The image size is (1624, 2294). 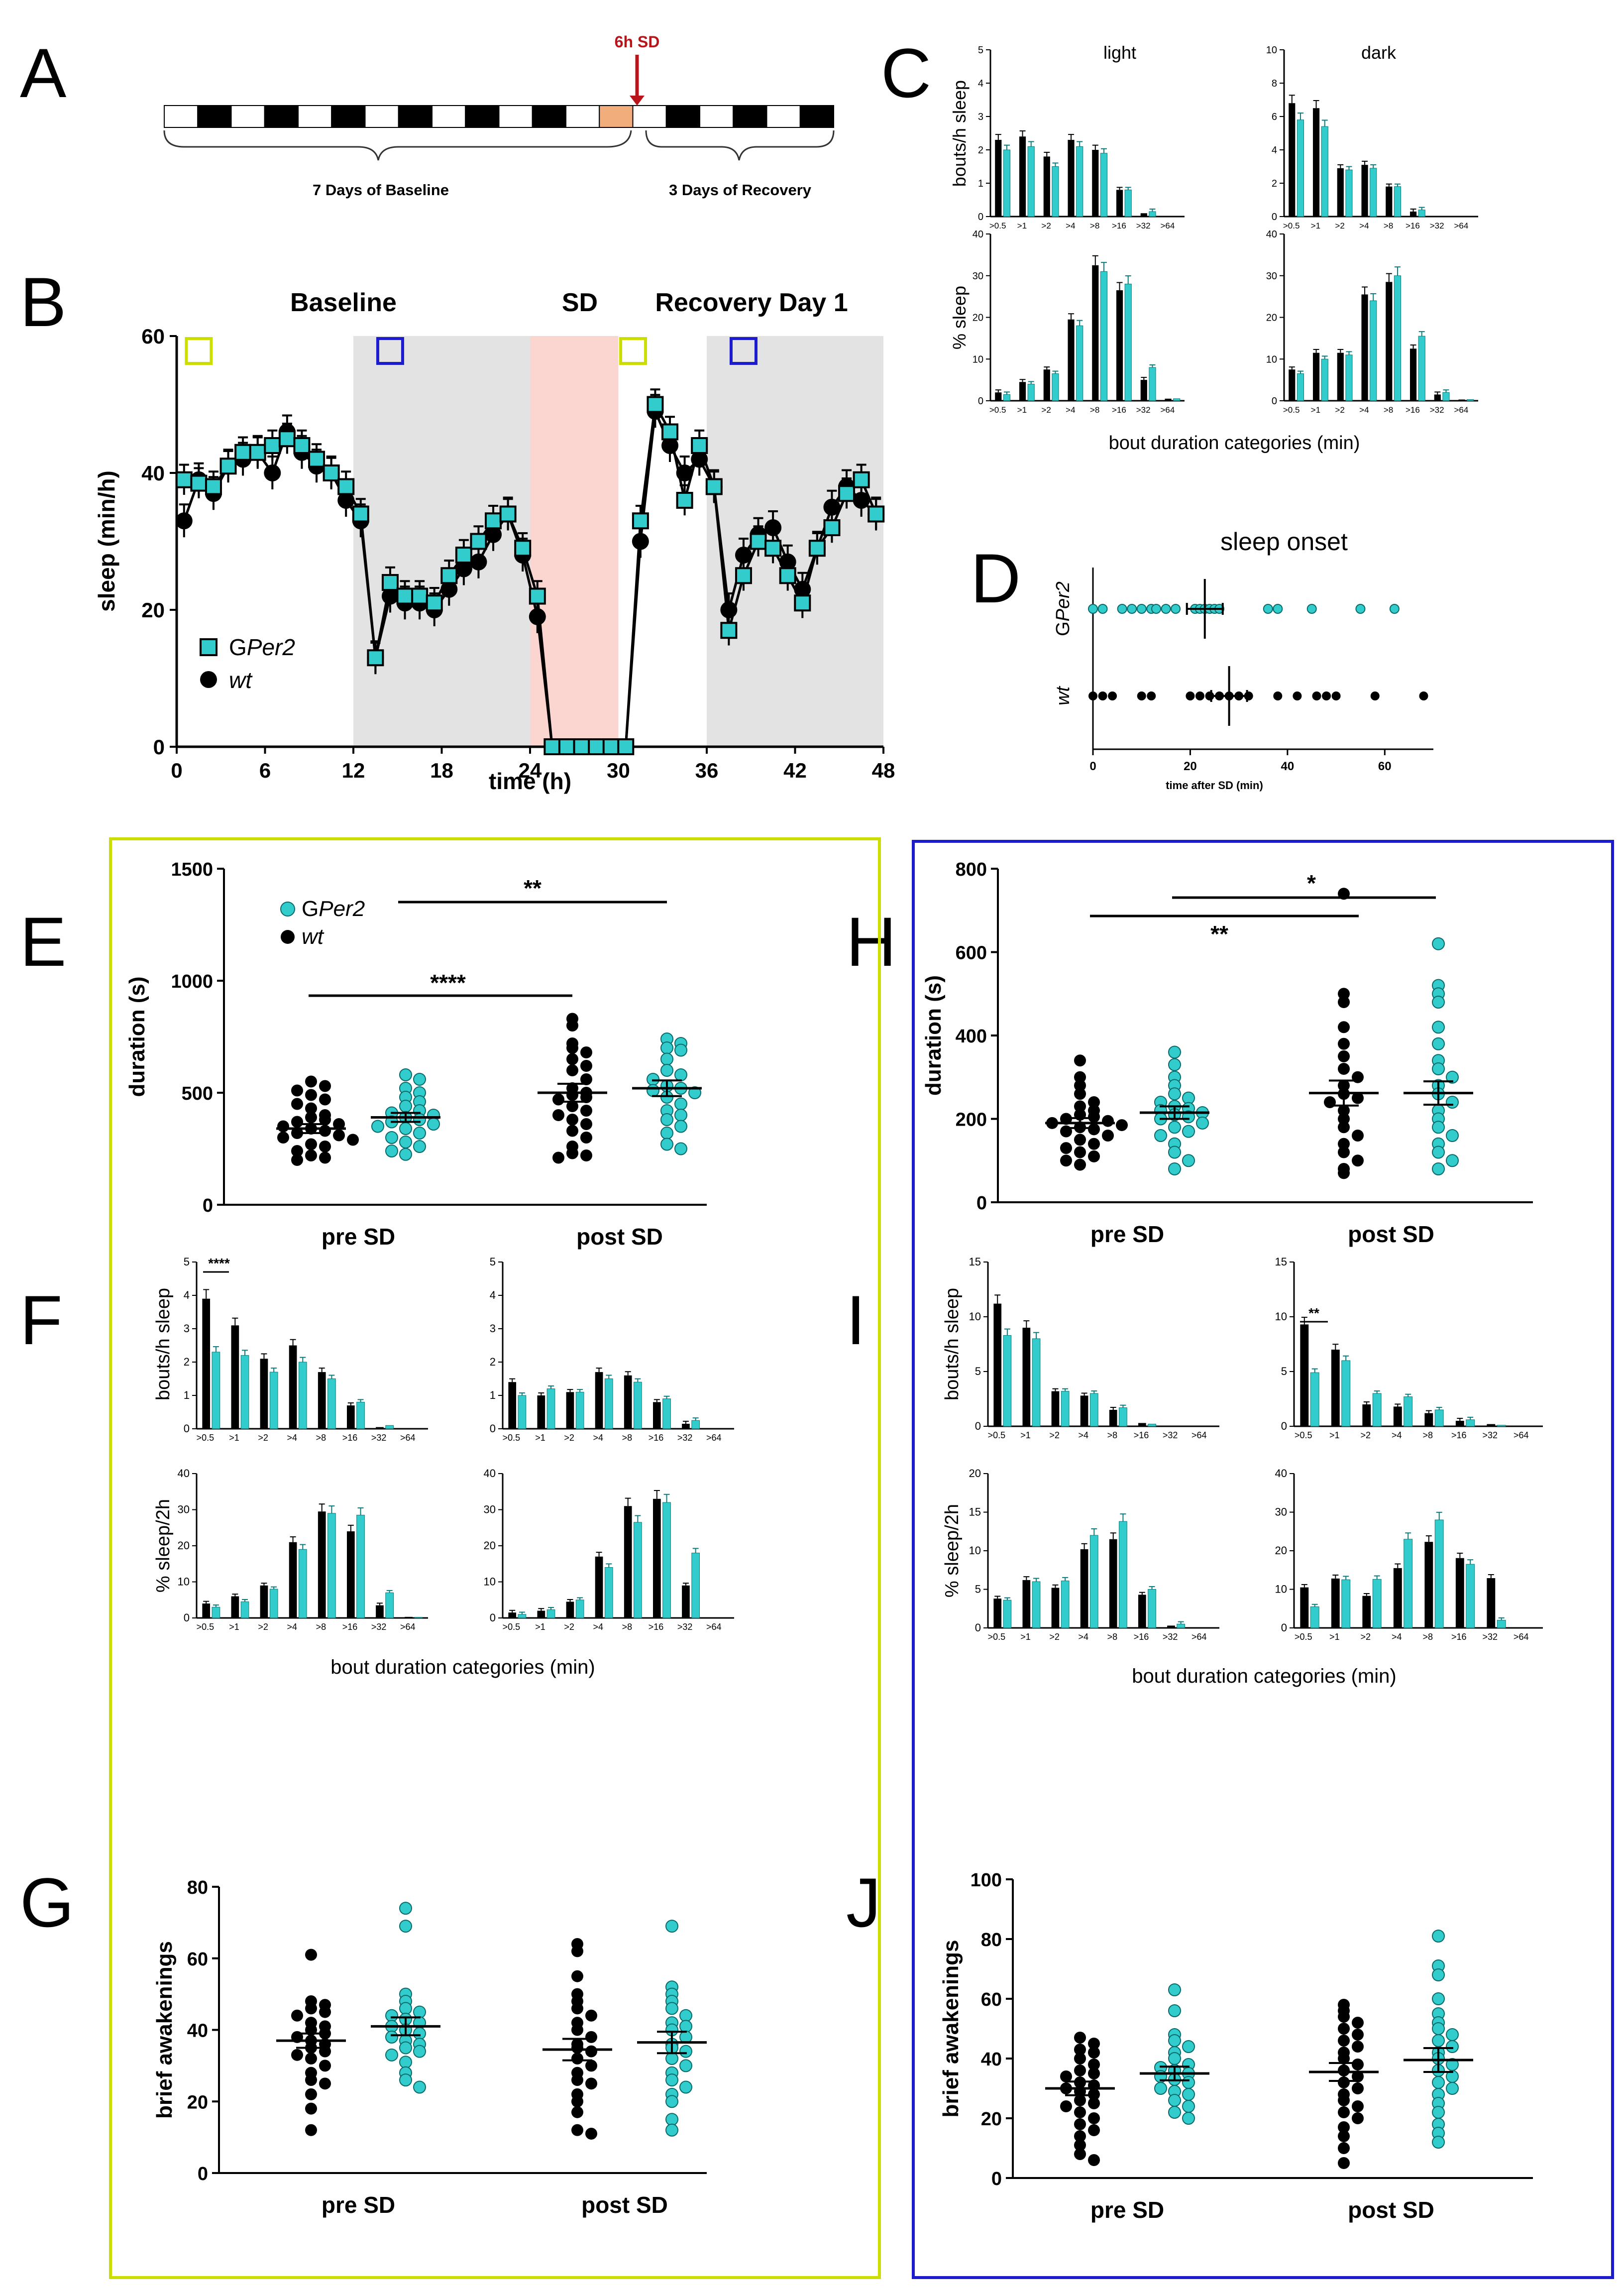 What do you see at coordinates (906, 73) in the screenshot?
I see `panel-letter-c: C` at bounding box center [906, 73].